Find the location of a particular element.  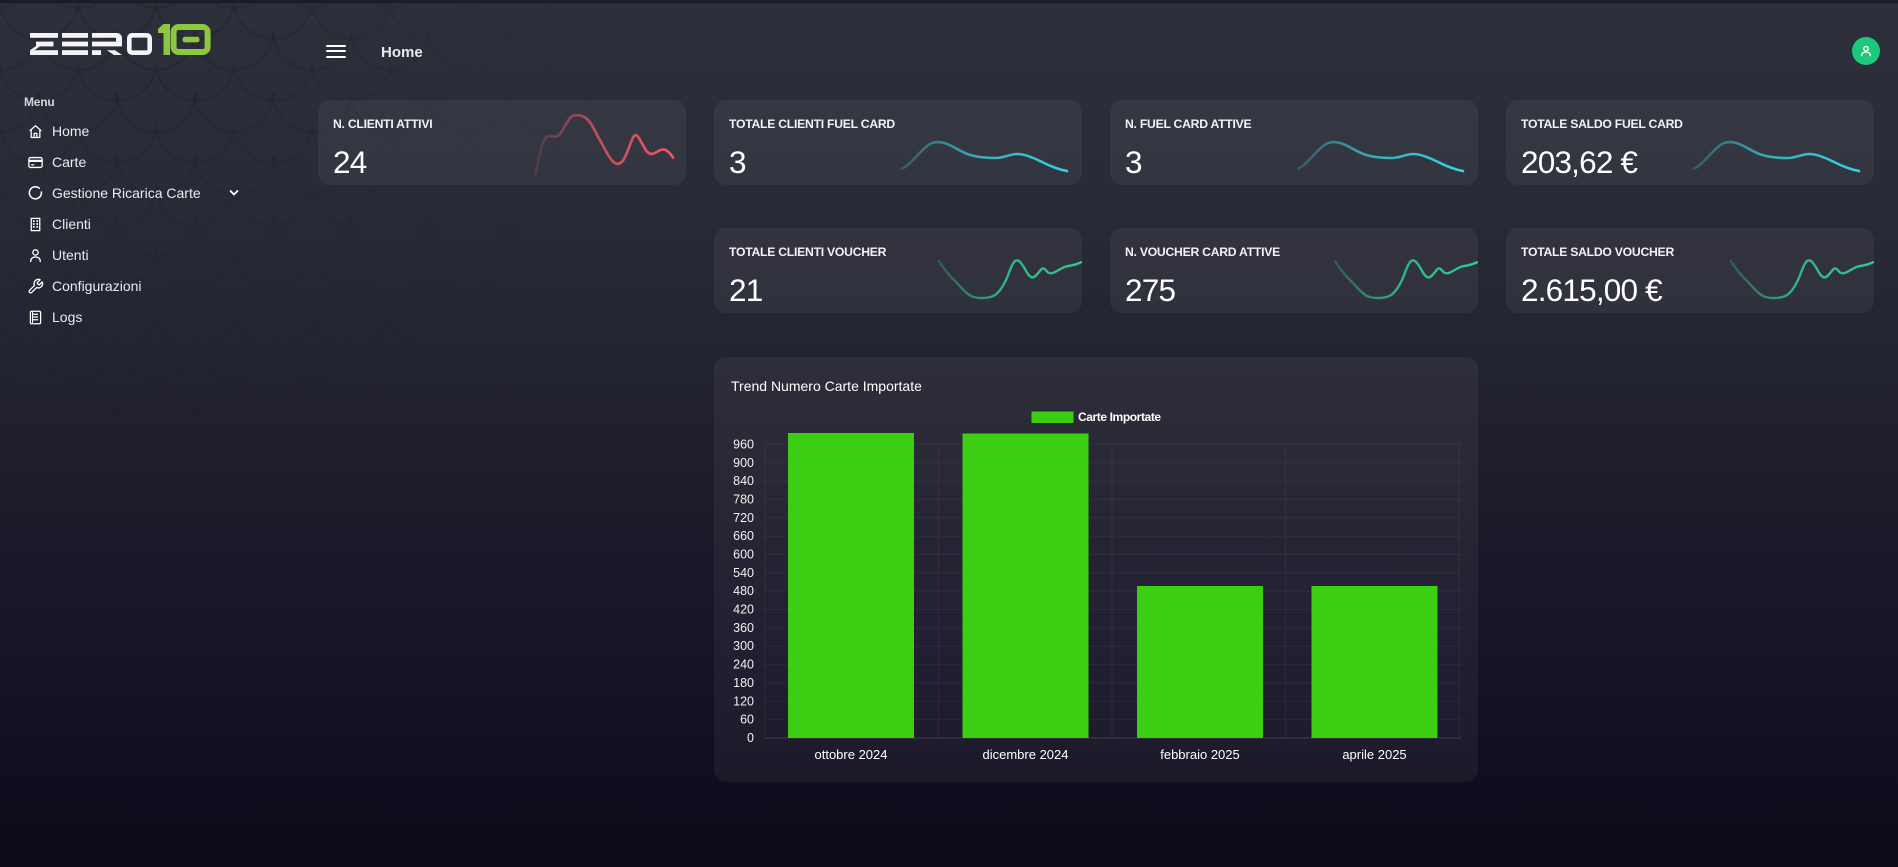

svg-text: 960 is located at coordinates (743, 444).